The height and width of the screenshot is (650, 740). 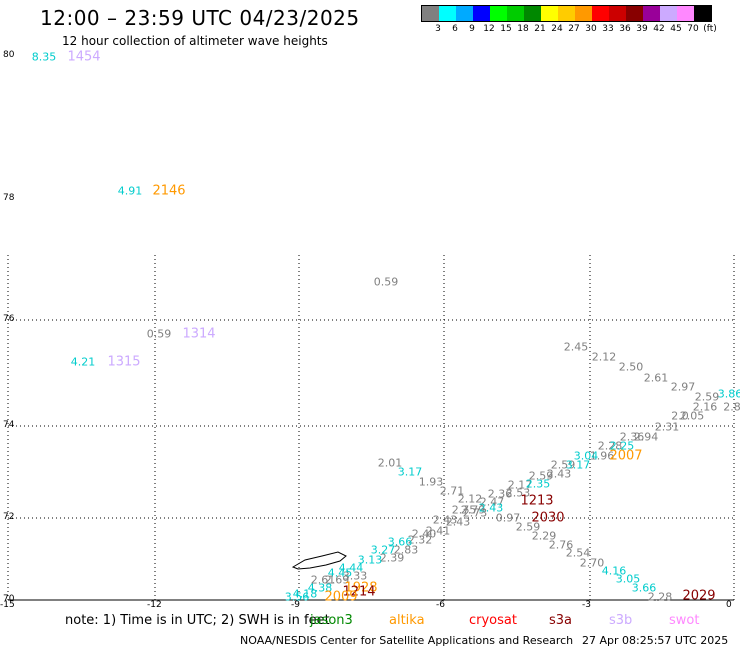 I want to click on wave-height-value: 4.45, so click(x=340, y=573).